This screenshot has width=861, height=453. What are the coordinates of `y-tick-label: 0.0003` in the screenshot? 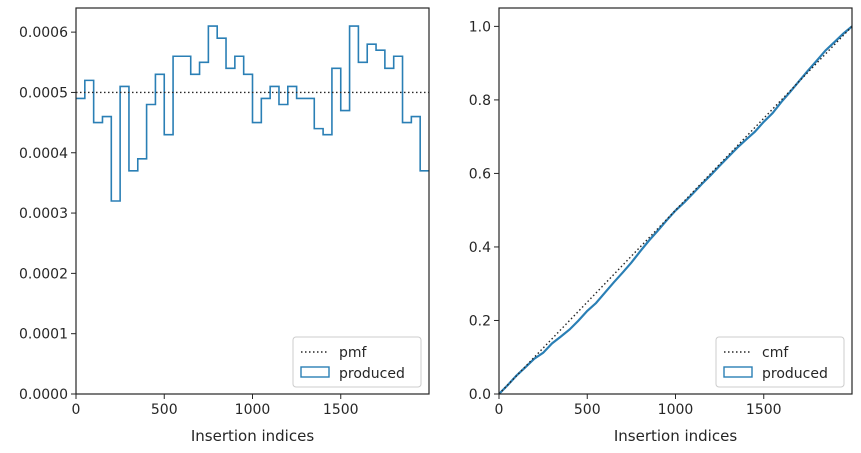 It's located at (43, 214).